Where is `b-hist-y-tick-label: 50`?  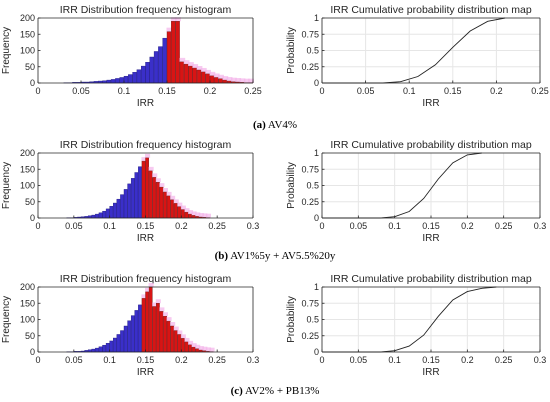
b-hist-y-tick-label: 50 is located at coordinates (30, 202).